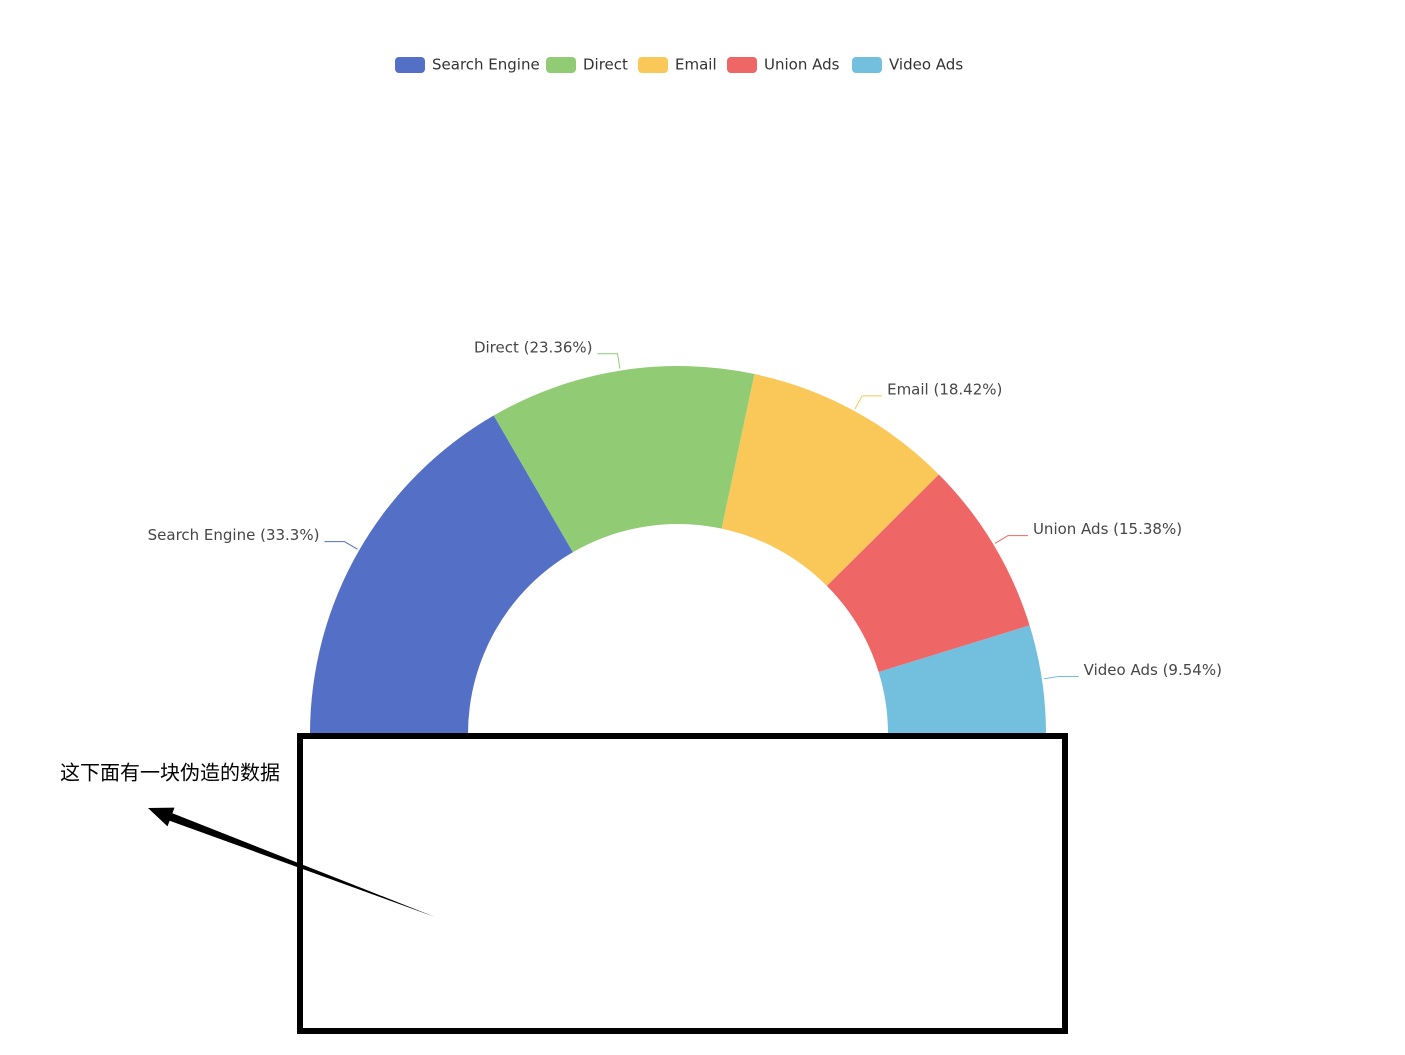 The width and height of the screenshot is (1405, 1055). Describe the element at coordinates (696, 65) in the screenshot. I see `legend-label: Email` at that location.